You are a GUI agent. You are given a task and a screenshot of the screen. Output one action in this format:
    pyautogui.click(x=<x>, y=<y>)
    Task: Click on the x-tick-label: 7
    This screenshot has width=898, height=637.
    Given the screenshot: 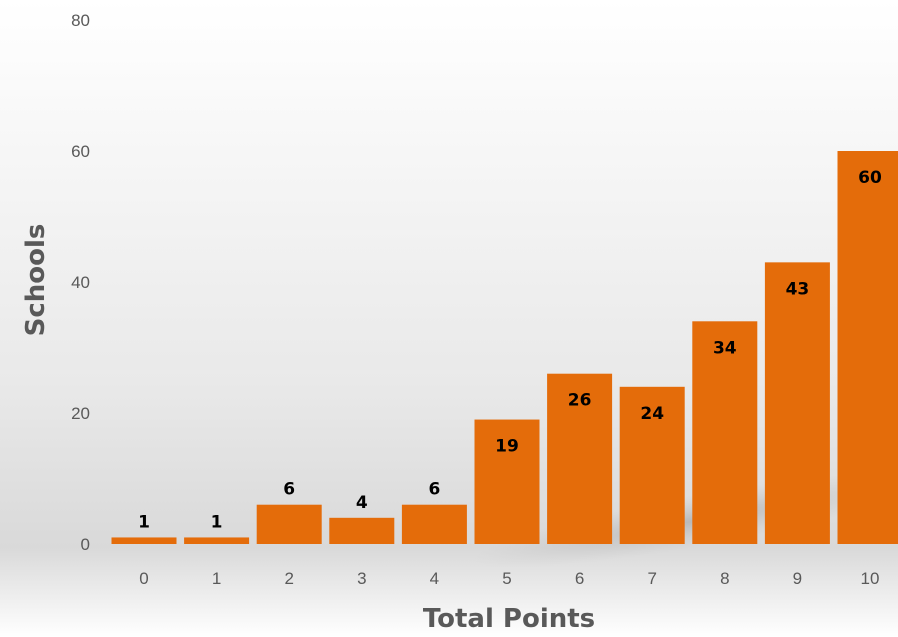 What is the action you would take?
    pyautogui.click(x=651, y=578)
    